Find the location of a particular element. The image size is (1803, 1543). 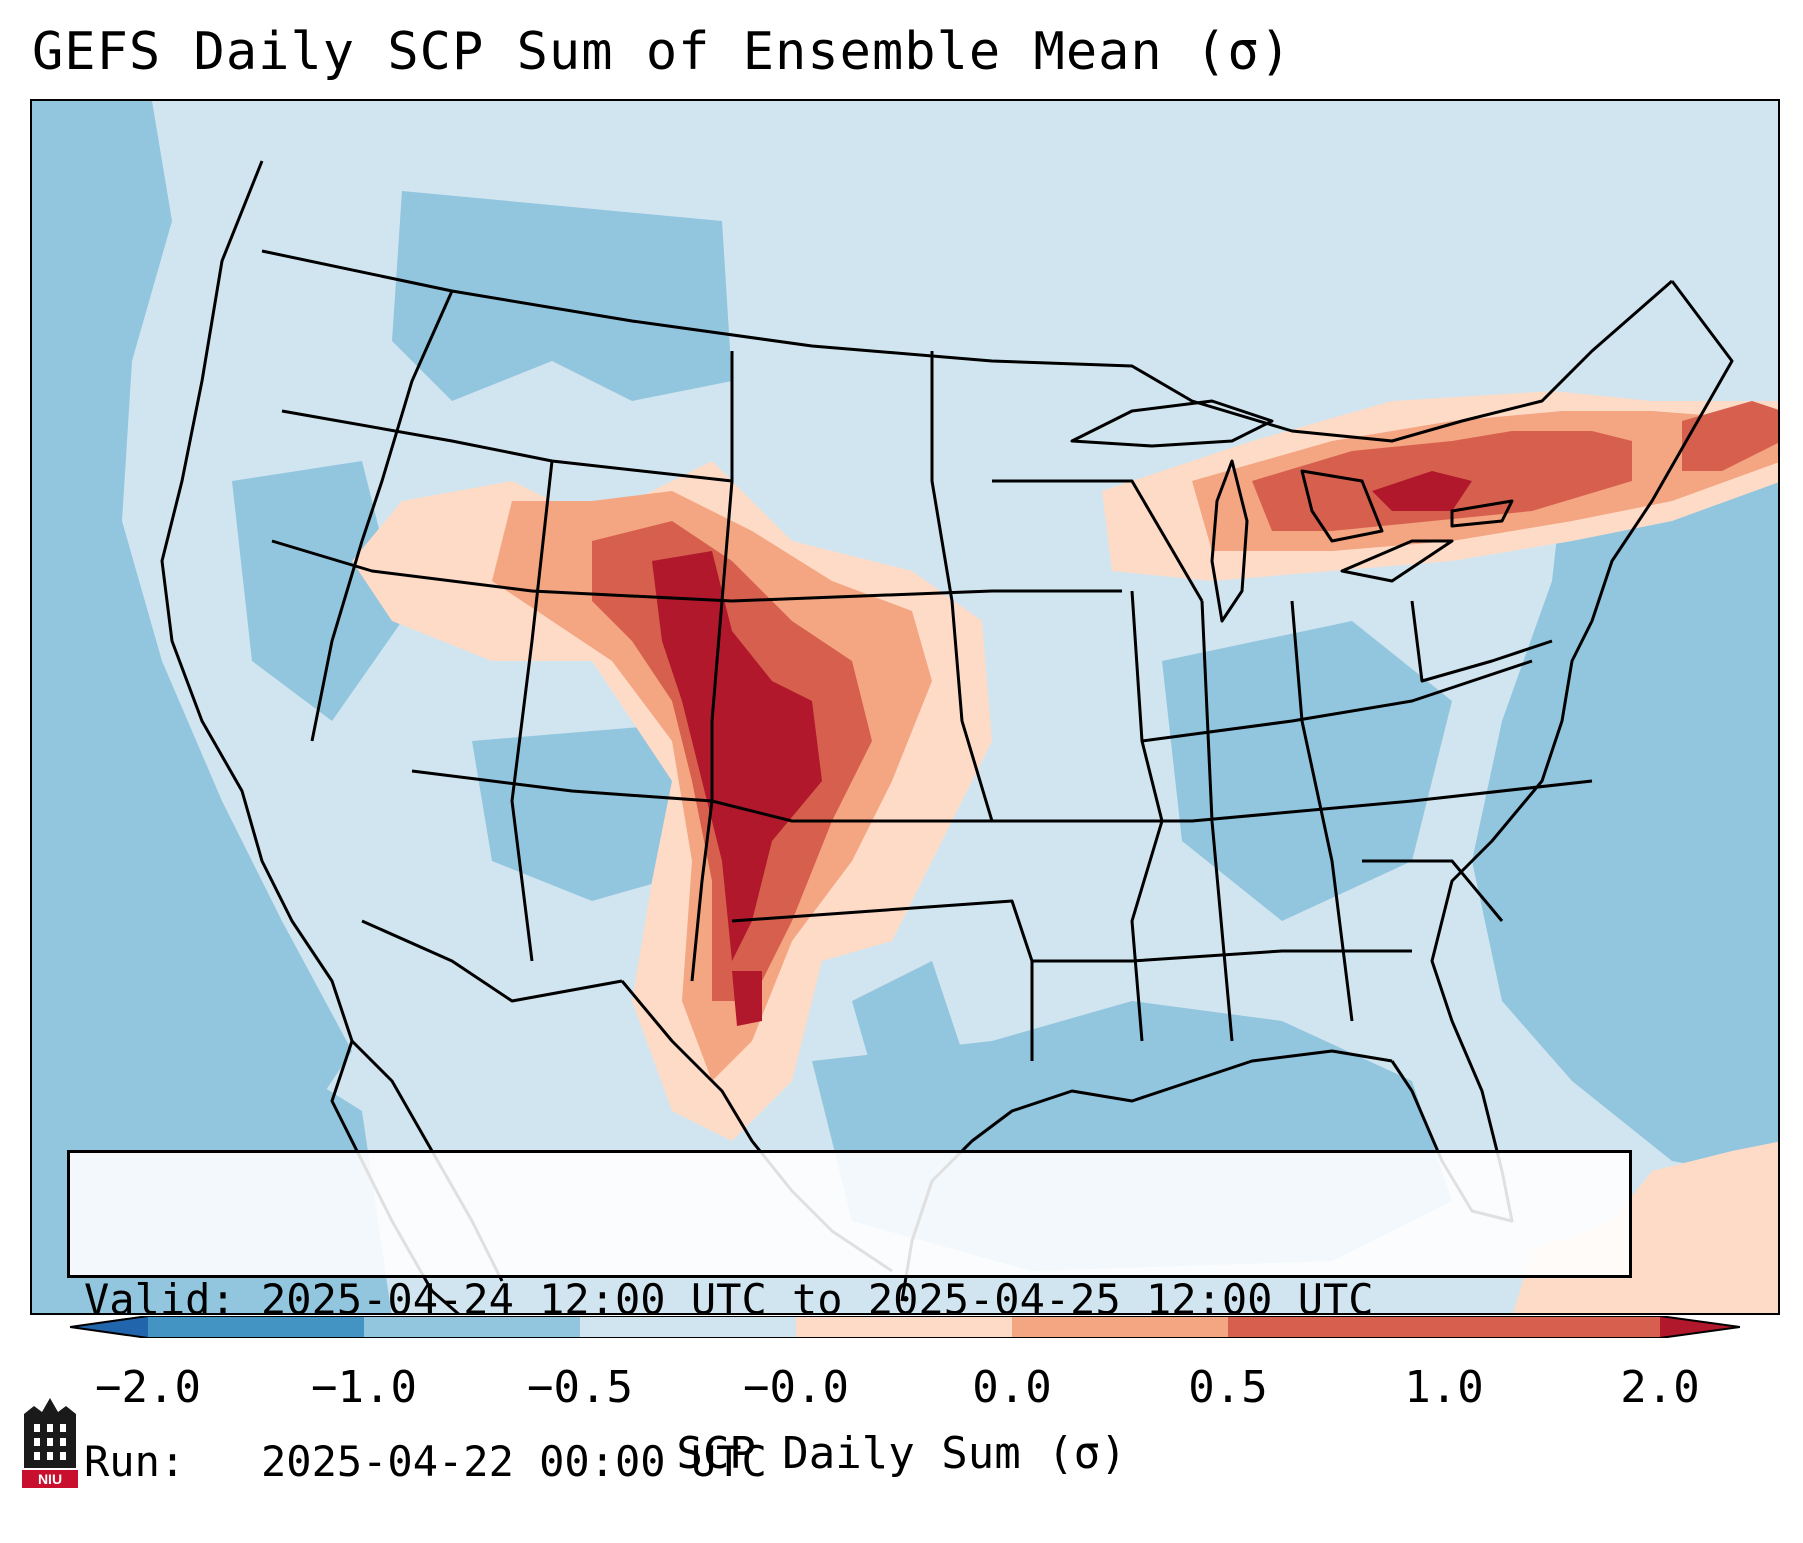

colorbar is located at coordinates (905, 1327).